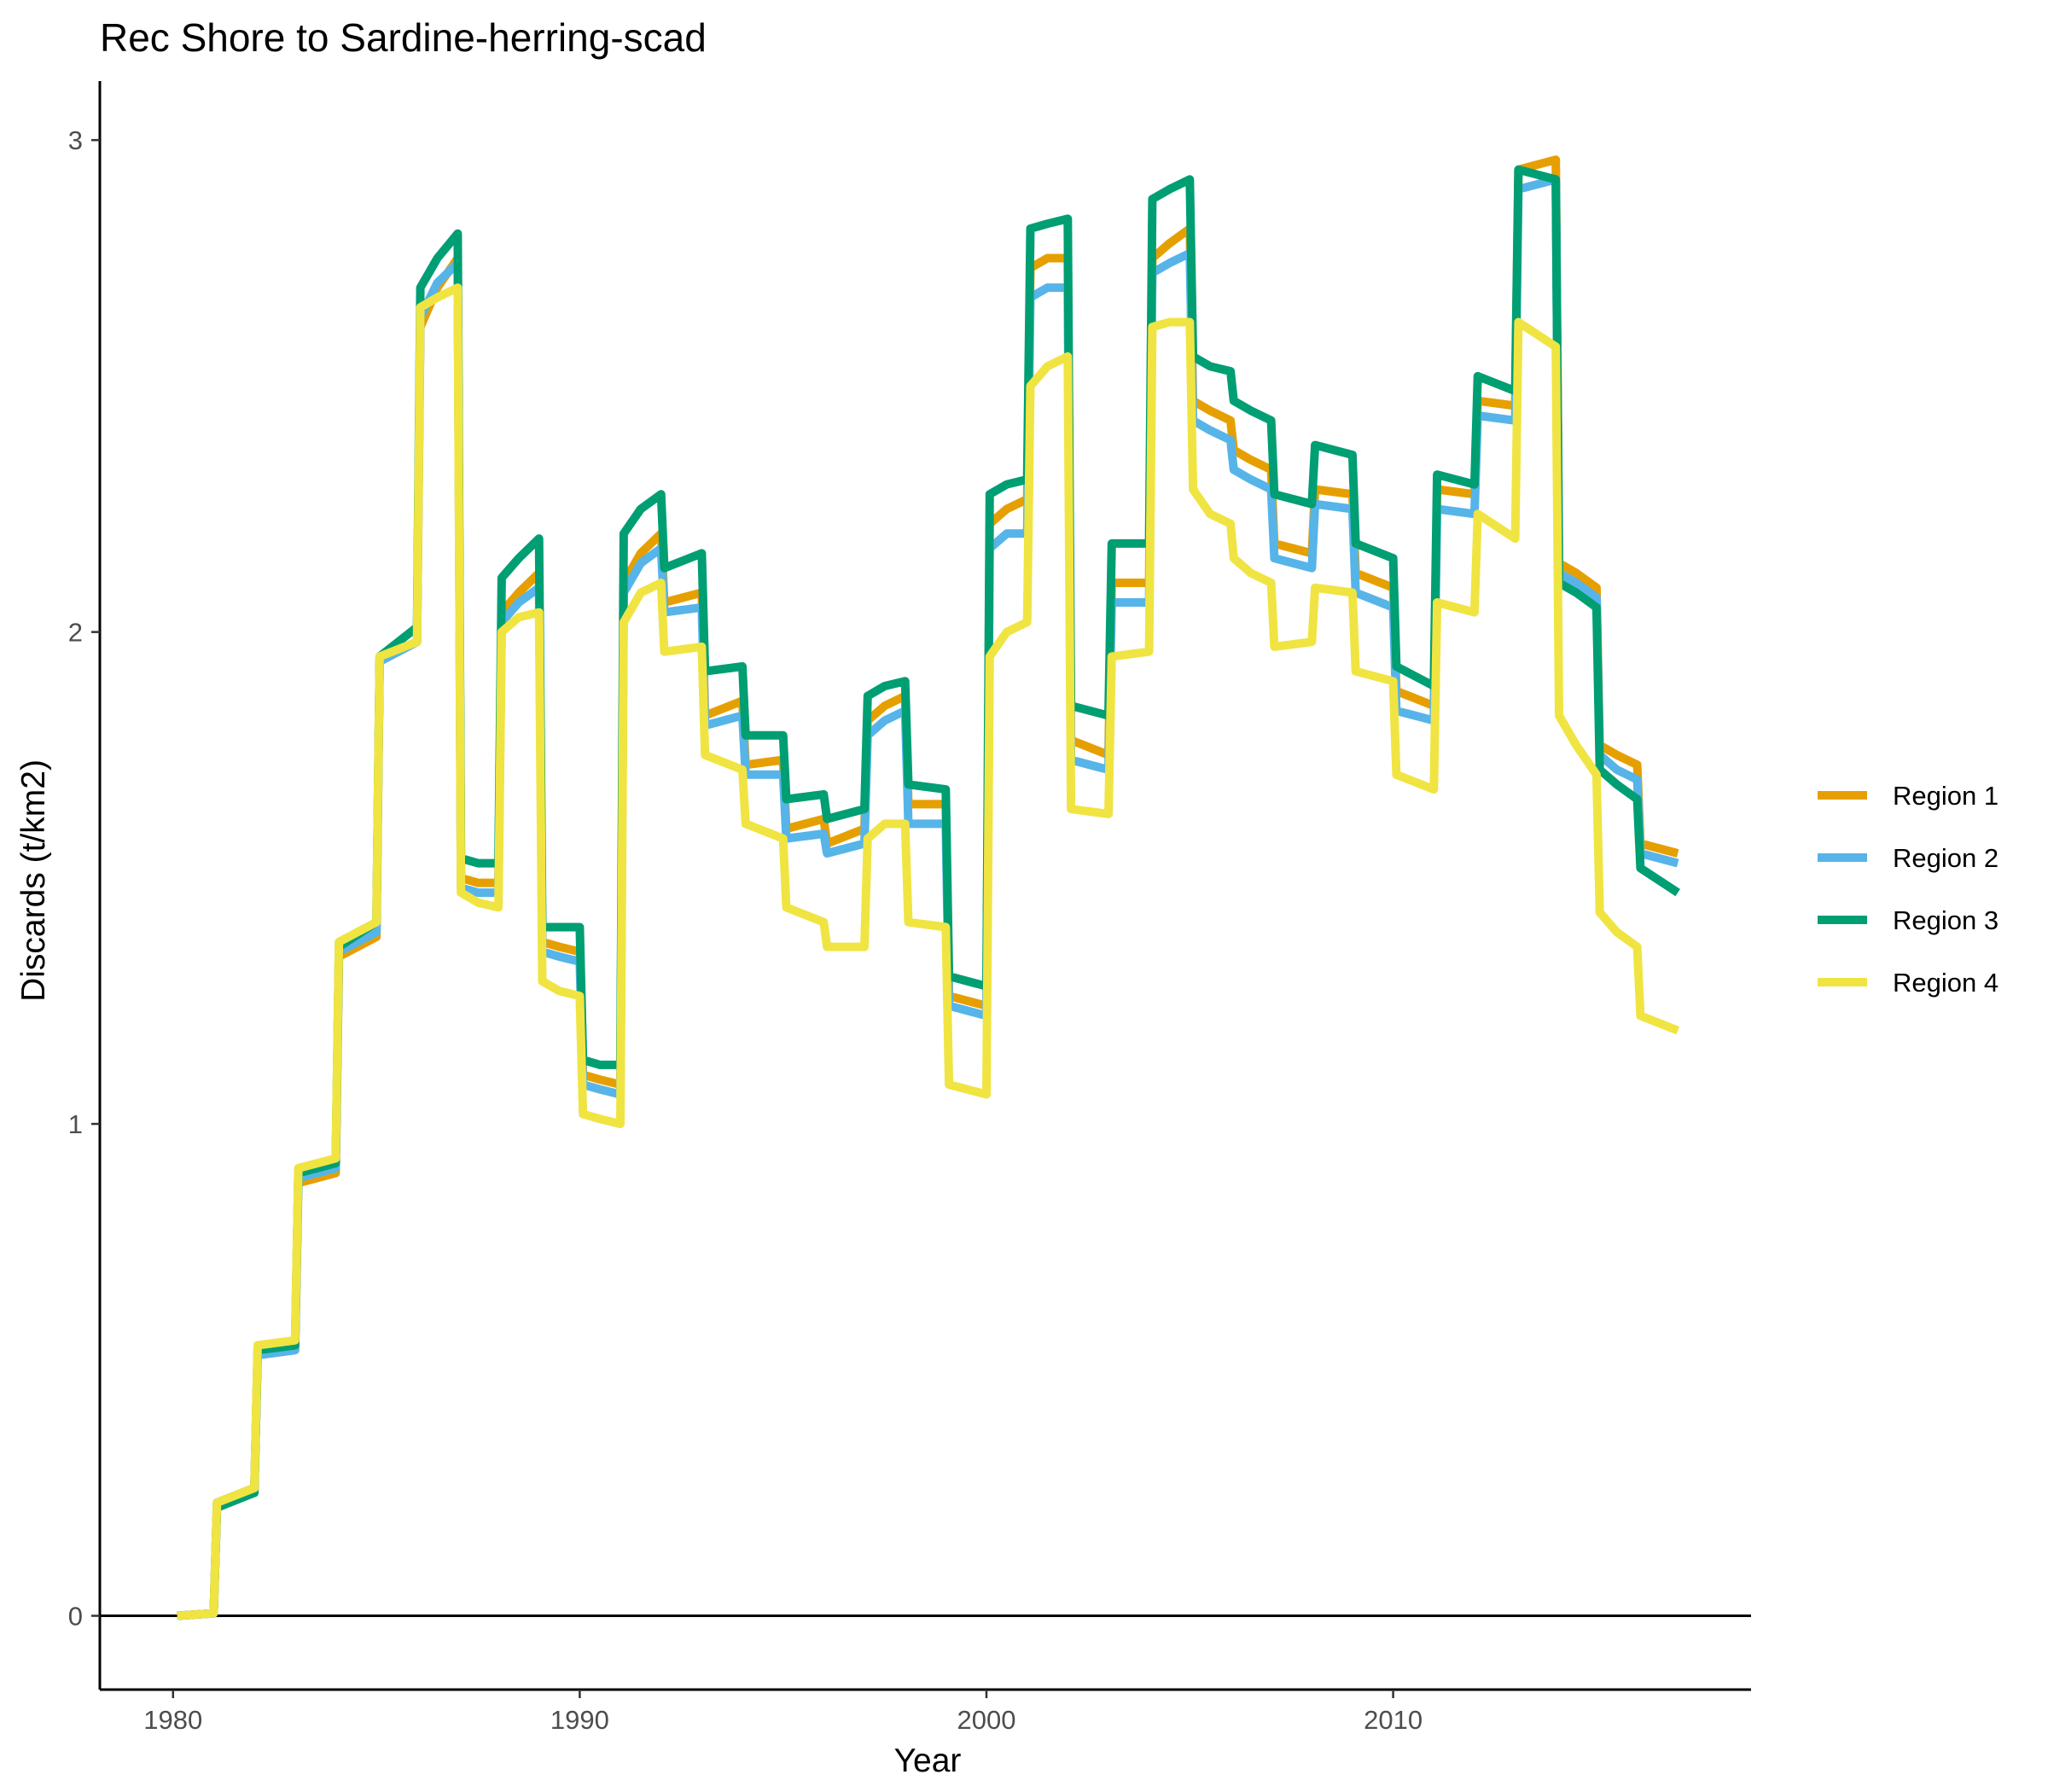 The width and height of the screenshot is (2048, 1792). What do you see at coordinates (172, 1720) in the screenshot?
I see `x-tick-label: 1980` at bounding box center [172, 1720].